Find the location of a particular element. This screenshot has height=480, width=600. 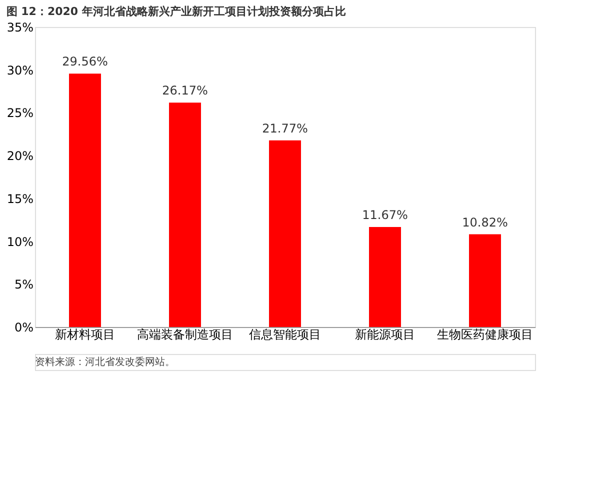

x-tick-label: 信息智能项目 is located at coordinates (285, 335).